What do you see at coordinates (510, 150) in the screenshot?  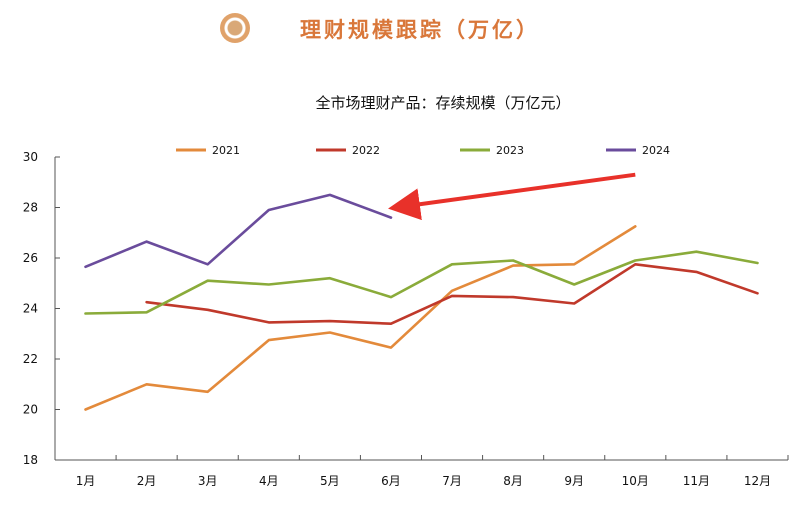 I see `legend-label: 2023` at bounding box center [510, 150].